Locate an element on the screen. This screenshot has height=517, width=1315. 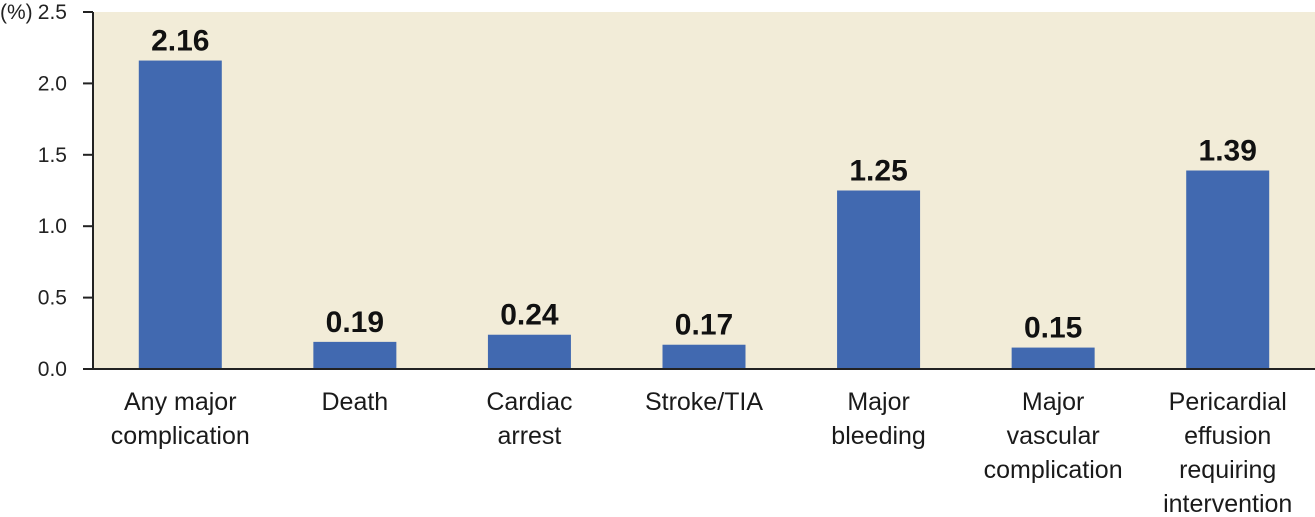
category-label: Major bleeding is located at coordinates (878, 419).